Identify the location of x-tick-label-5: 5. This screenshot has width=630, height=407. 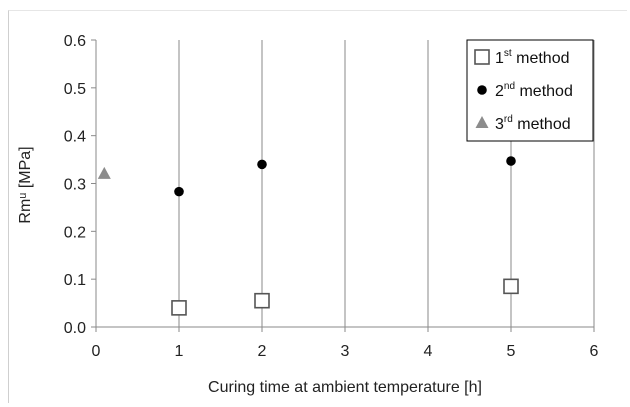
(511, 351).